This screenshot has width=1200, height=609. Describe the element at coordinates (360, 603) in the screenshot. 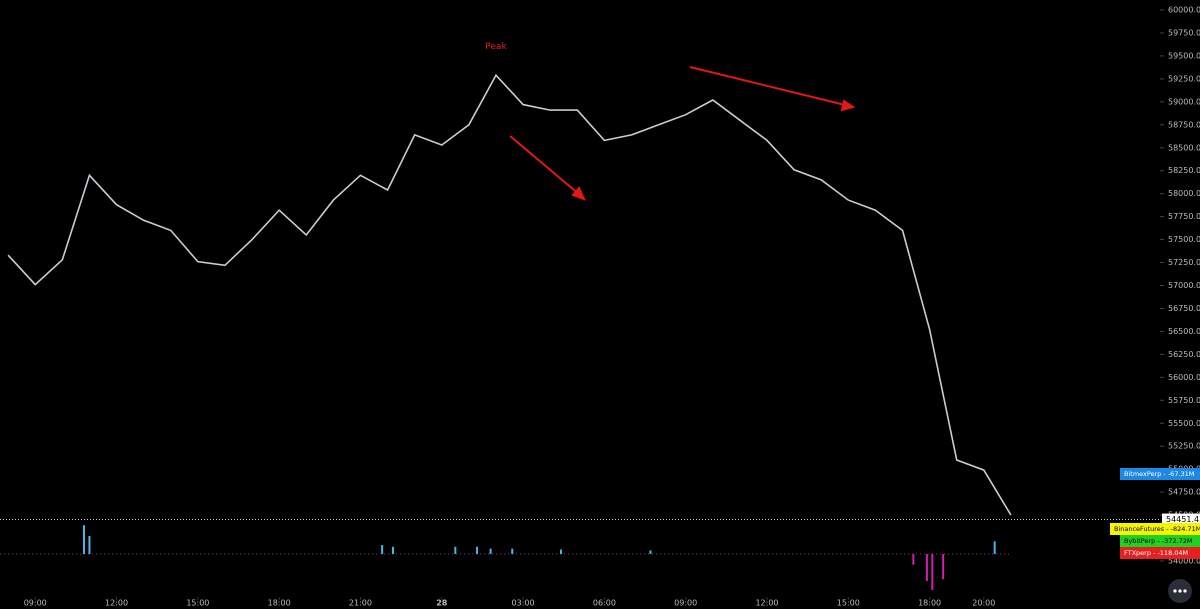

I see `x-tick-label: 21:00` at that location.